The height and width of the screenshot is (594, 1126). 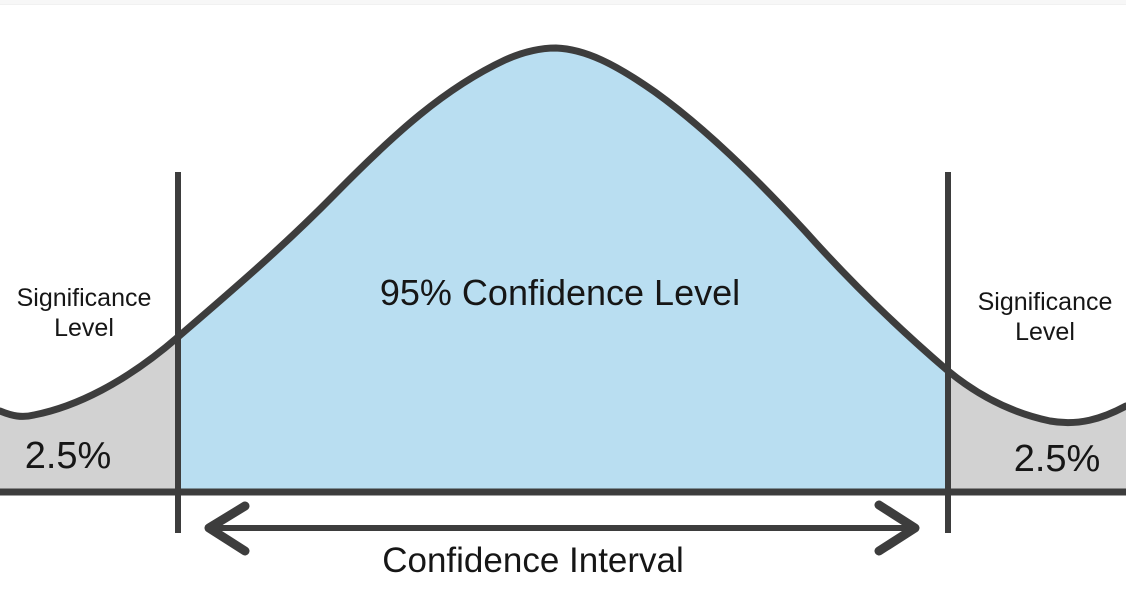 I want to click on right-significance-line1: Significance, so click(x=1045, y=302).